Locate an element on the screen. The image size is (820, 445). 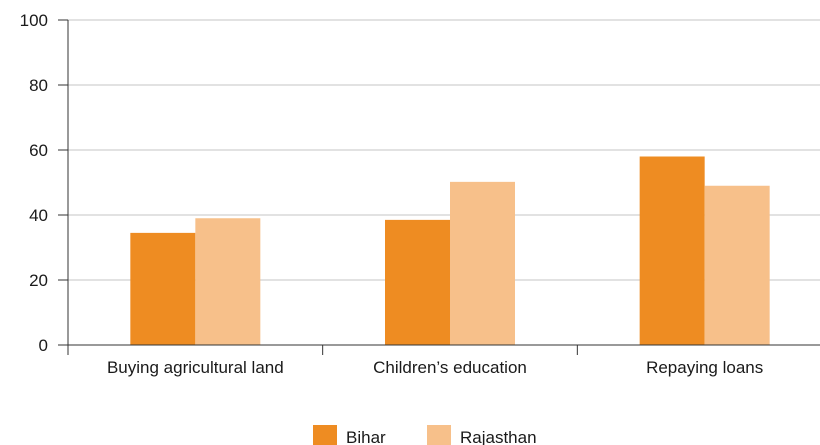
y-tick-label: 20 is located at coordinates (38, 280).